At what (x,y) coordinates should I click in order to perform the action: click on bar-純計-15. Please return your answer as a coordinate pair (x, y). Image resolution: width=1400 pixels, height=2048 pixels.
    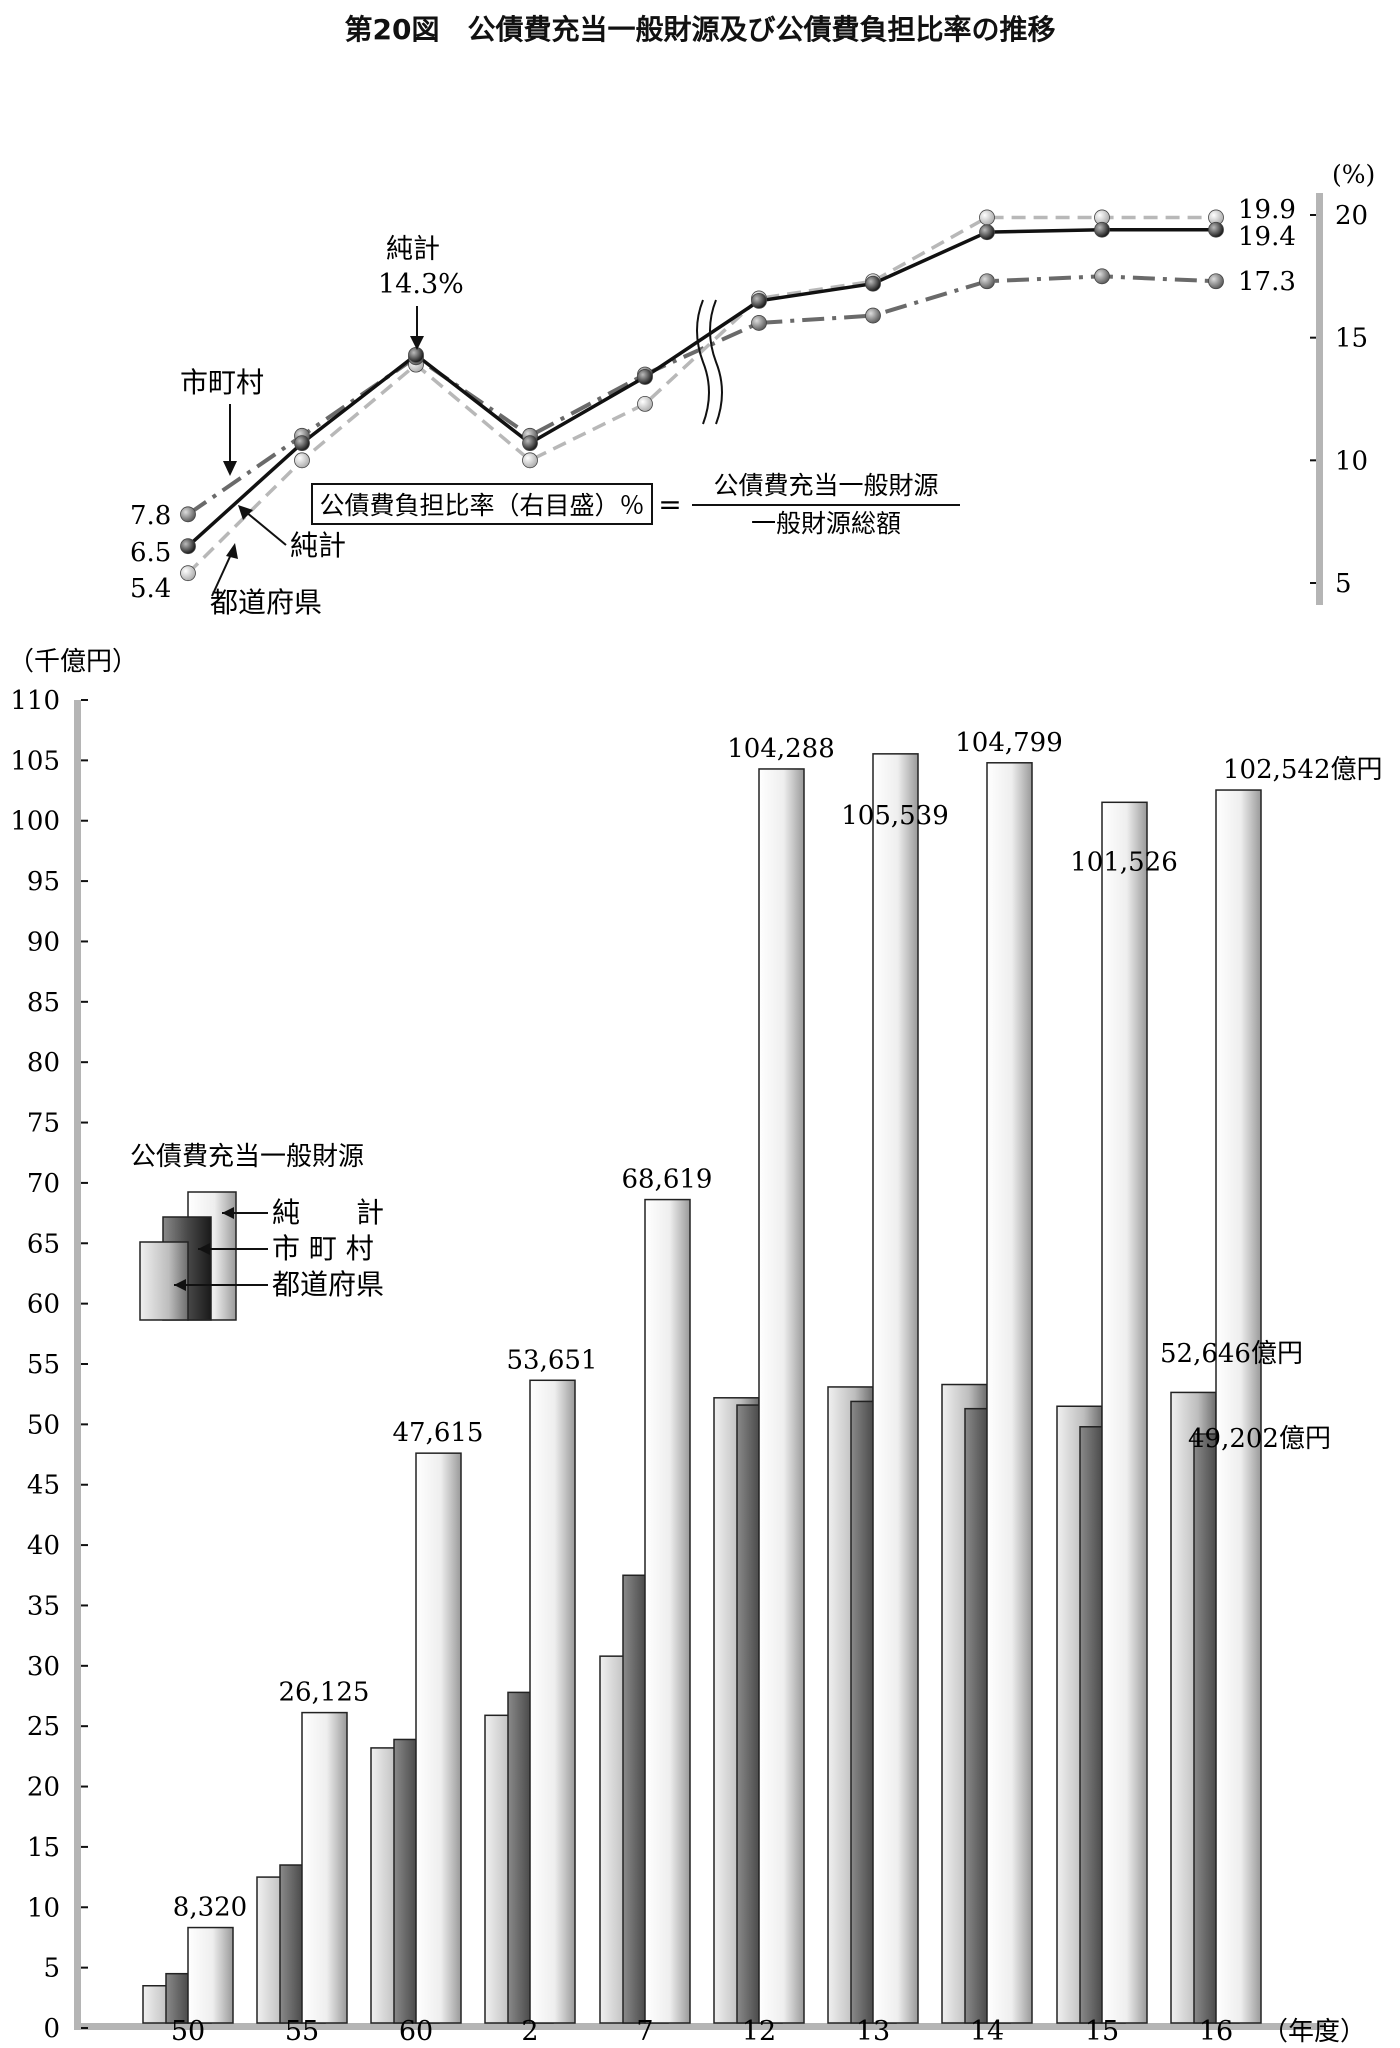
    Looking at the image, I should click on (1124, 1412).